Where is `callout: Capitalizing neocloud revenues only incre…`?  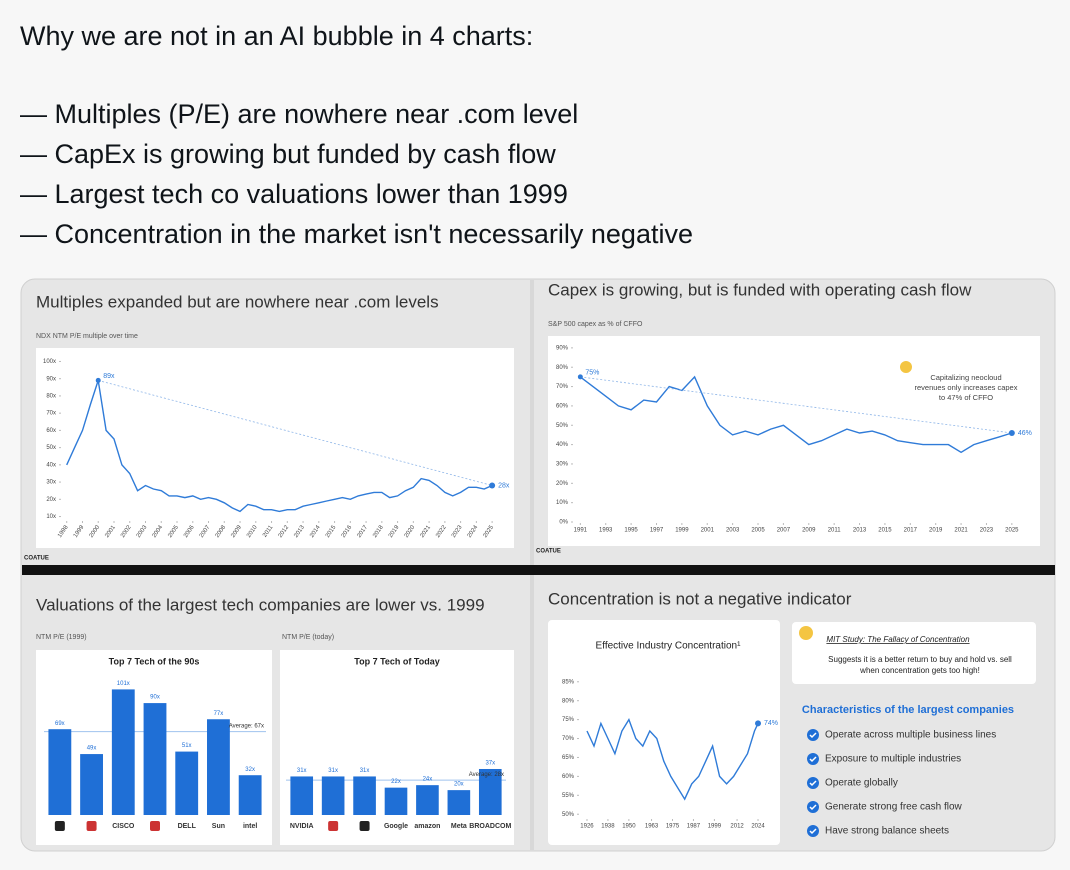 callout: Capitalizing neocloud revenues only incre… is located at coordinates (966, 387).